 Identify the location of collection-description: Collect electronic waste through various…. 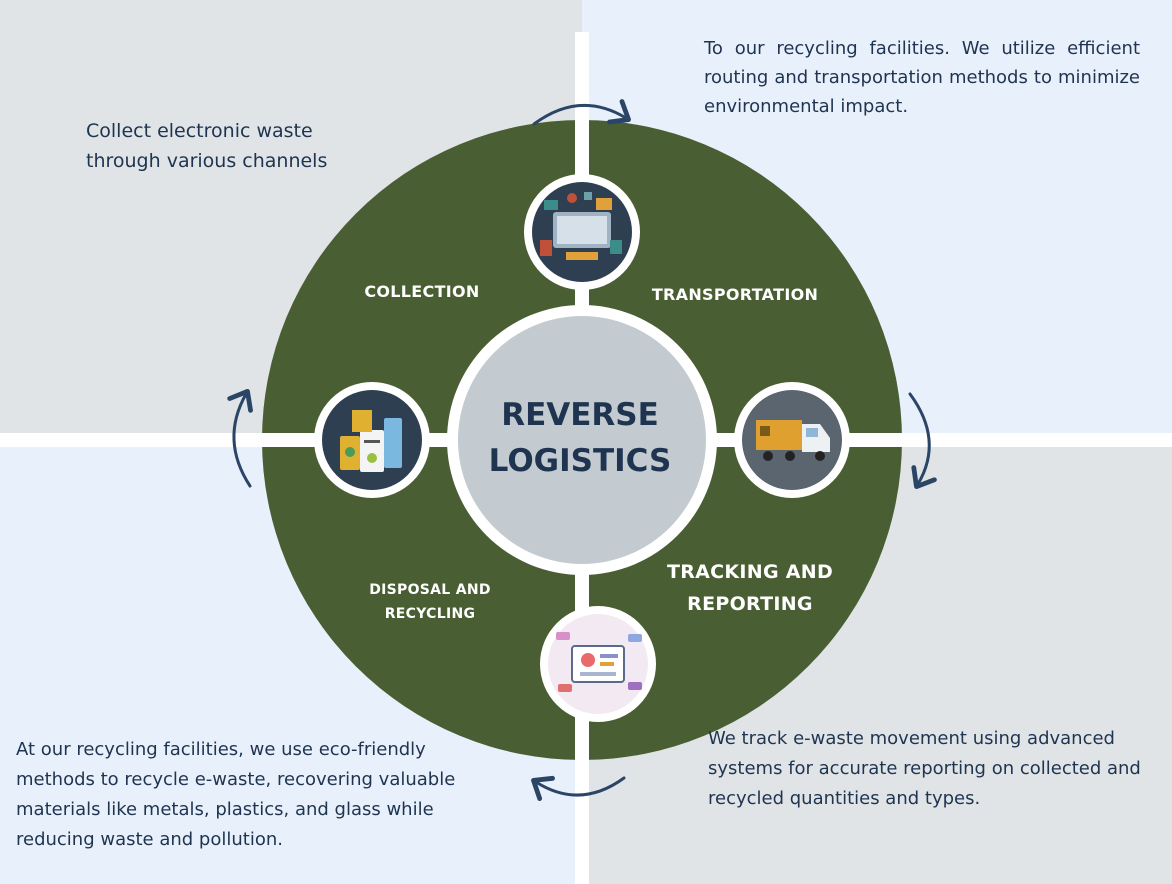
(207, 146).